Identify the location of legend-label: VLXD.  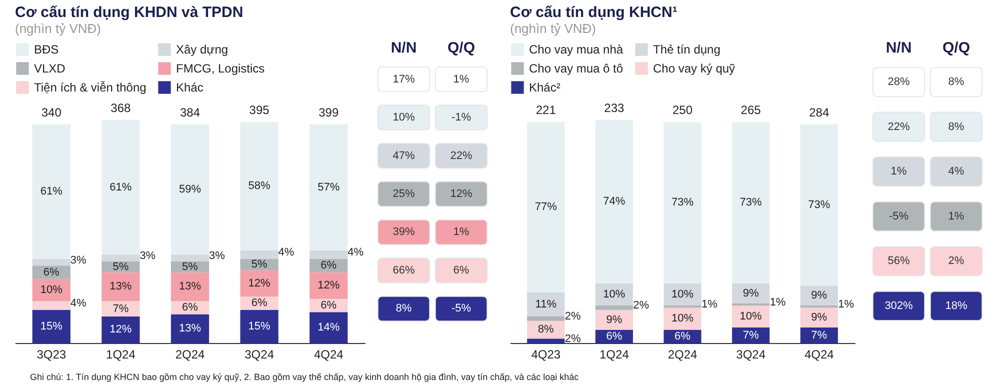
(50, 69).